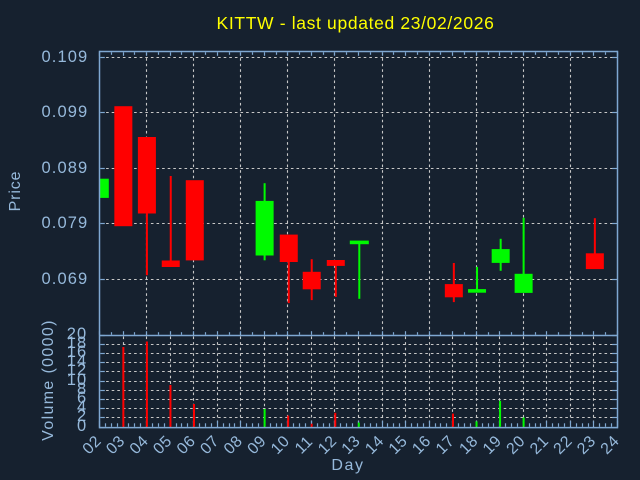 The width and height of the screenshot is (640, 480). What do you see at coordinates (82, 426) in the screenshot?
I see `svg-text: 0` at bounding box center [82, 426].